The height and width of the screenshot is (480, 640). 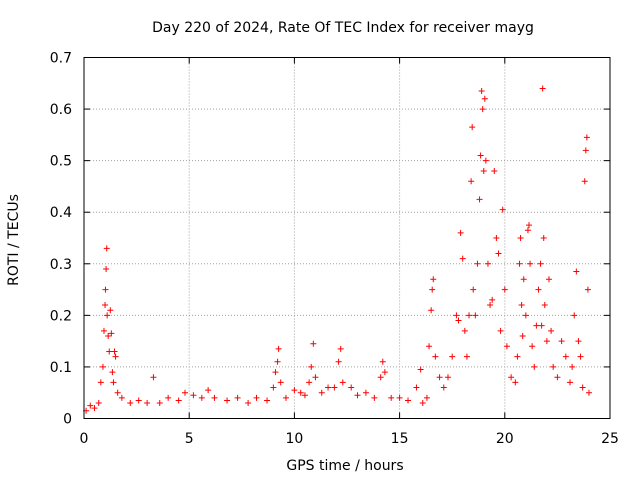 I want to click on y-tick-label: 0.2, so click(x=61, y=316).